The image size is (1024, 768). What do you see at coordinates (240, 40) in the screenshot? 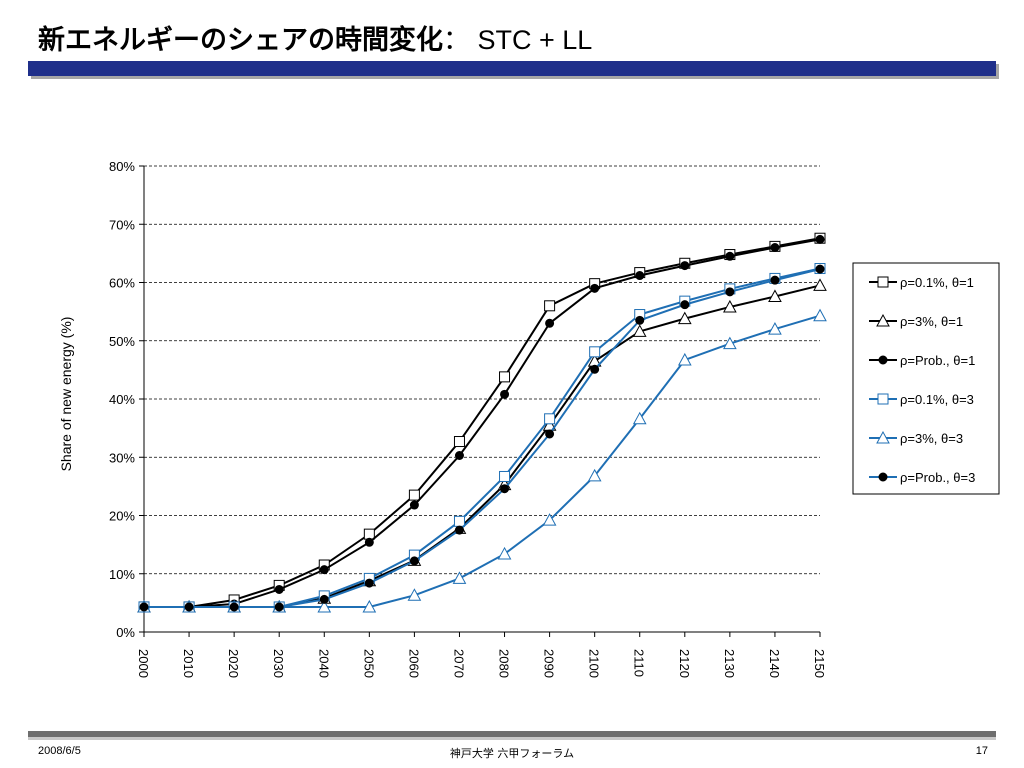
I see `slide-title-main: 新エネルギーのシェアの時間変化` at bounding box center [240, 40].